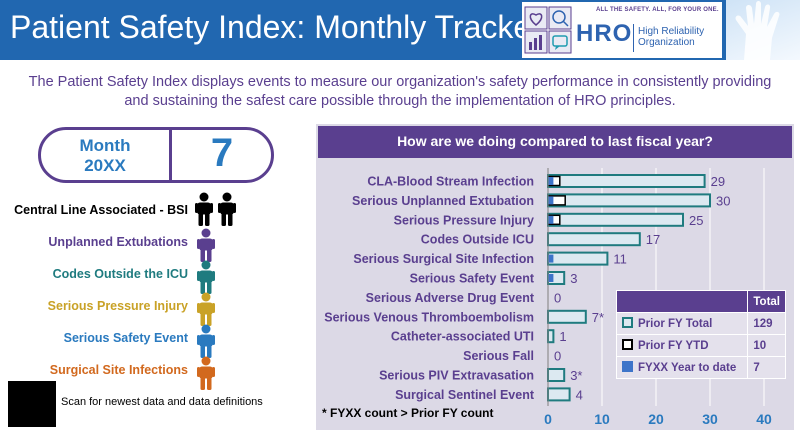  Describe the element at coordinates (682, 301) in the screenshot. I see `legend-table-header-blank` at that location.